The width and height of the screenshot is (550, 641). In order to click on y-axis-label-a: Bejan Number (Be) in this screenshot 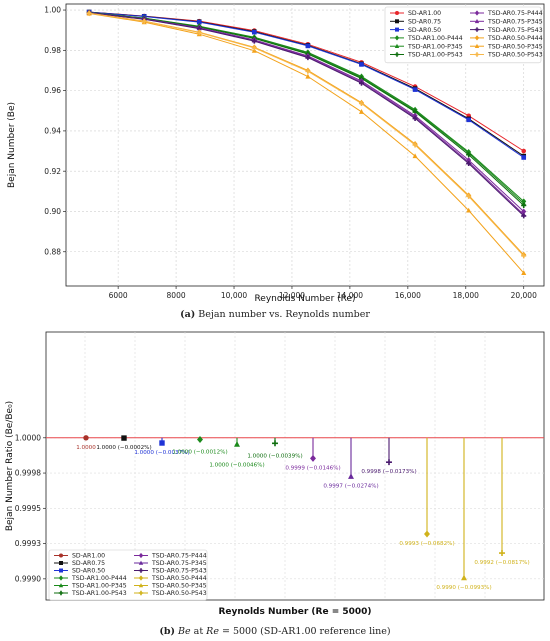, I will do `click(12, 145)`.